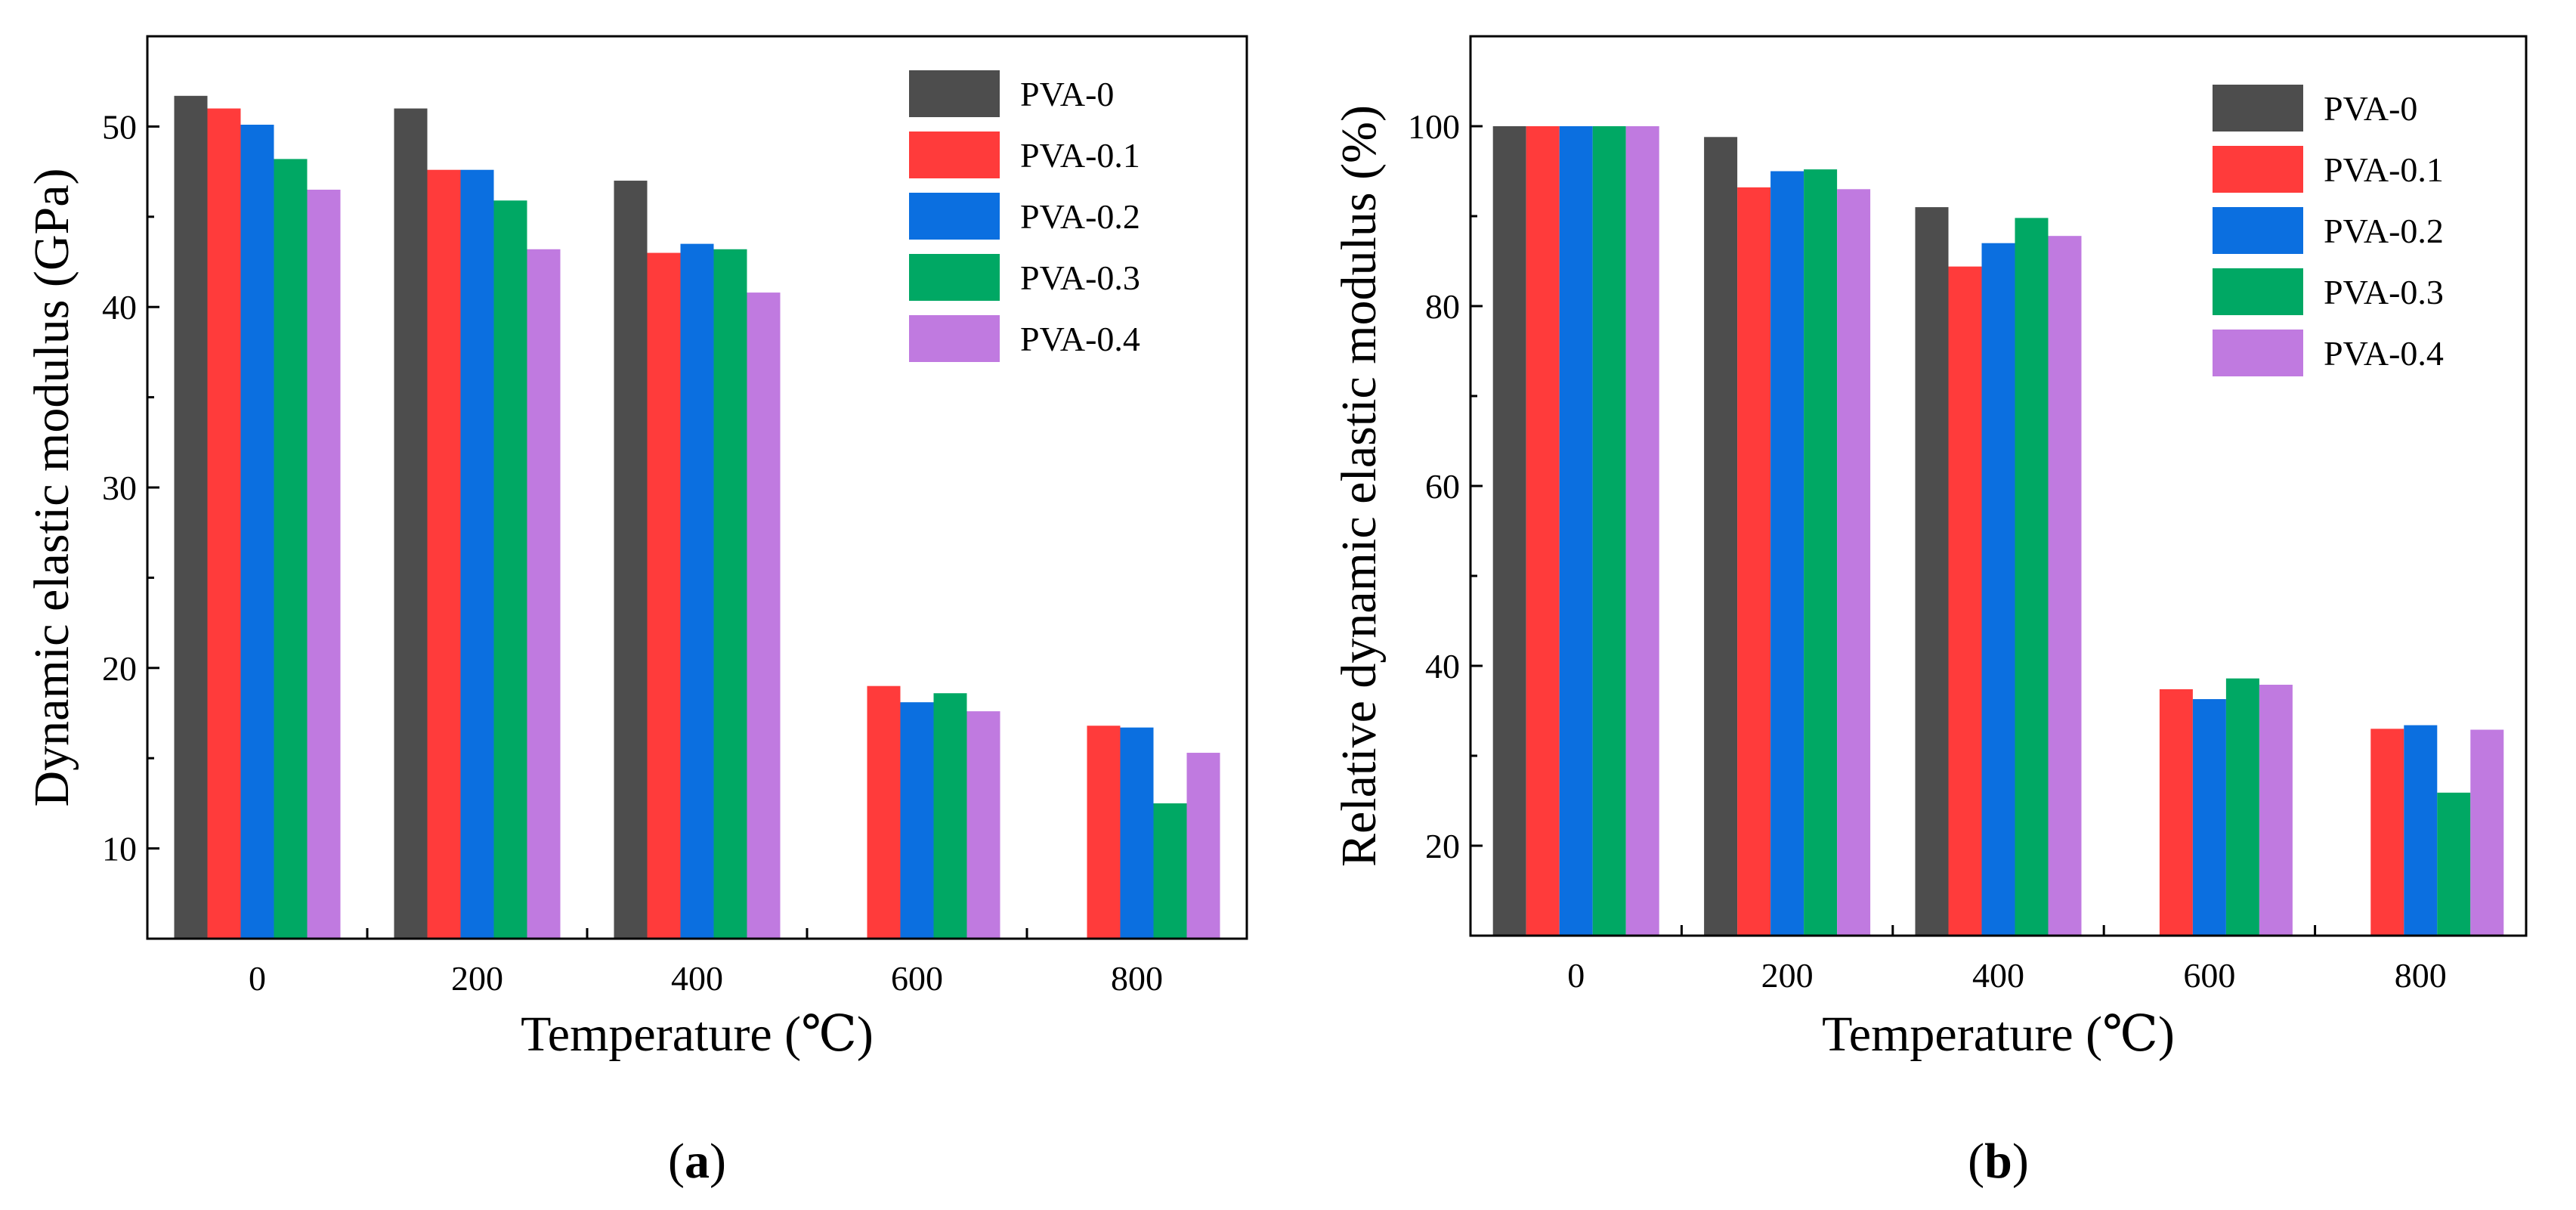 The height and width of the screenshot is (1210, 2576). What do you see at coordinates (120, 126) in the screenshot?
I see `chart-a-y-tick-label-50: 50` at bounding box center [120, 126].